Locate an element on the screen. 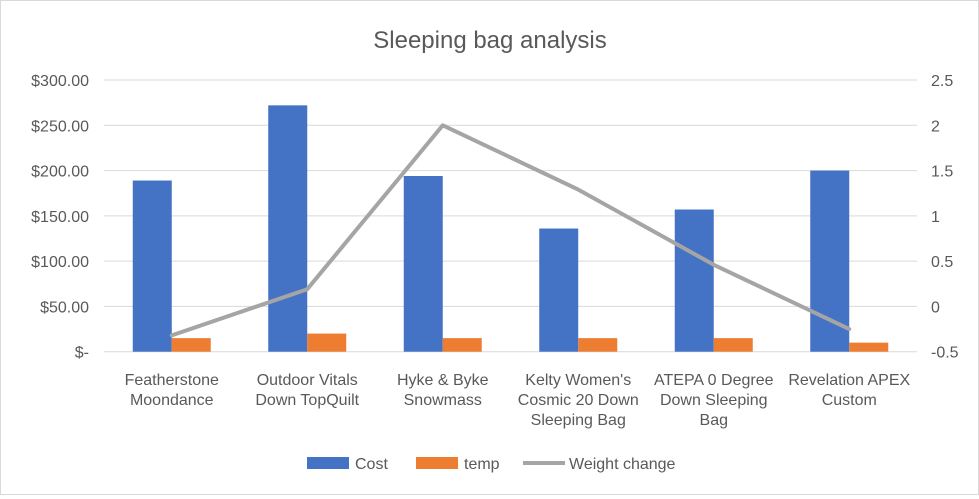 Image resolution: width=979 pixels, height=499 pixels. left-axis-tick: $- is located at coordinates (82, 353).